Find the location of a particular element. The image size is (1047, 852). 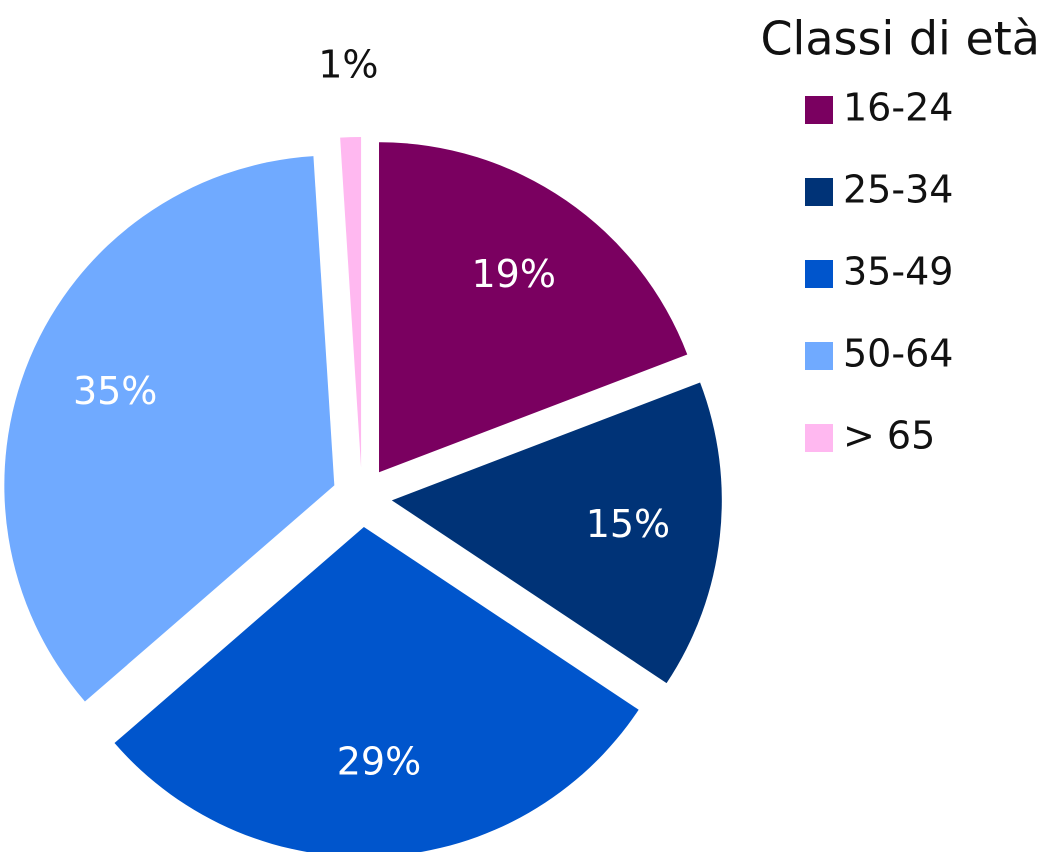

data-label: 19% is located at coordinates (514, 274).